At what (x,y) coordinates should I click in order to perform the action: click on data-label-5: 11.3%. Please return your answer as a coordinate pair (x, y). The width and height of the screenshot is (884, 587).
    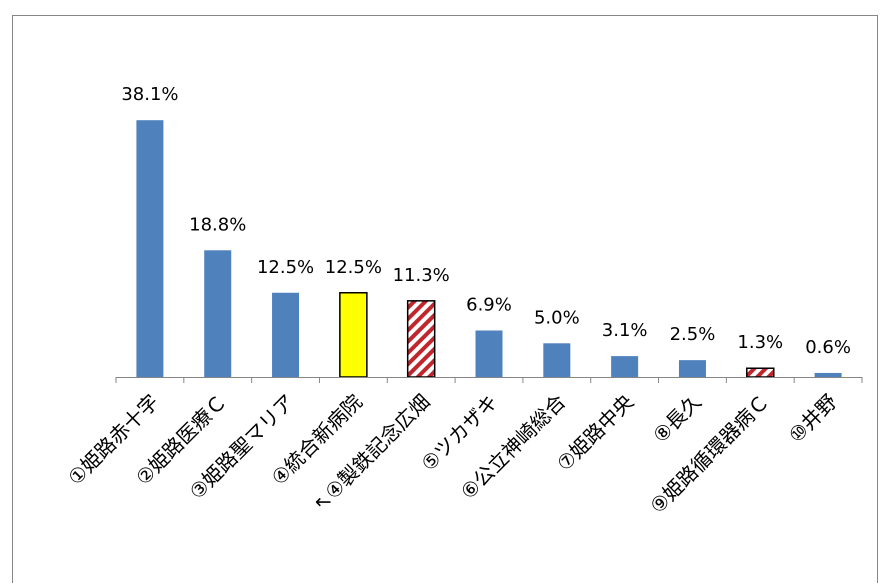
    Looking at the image, I should click on (421, 275).